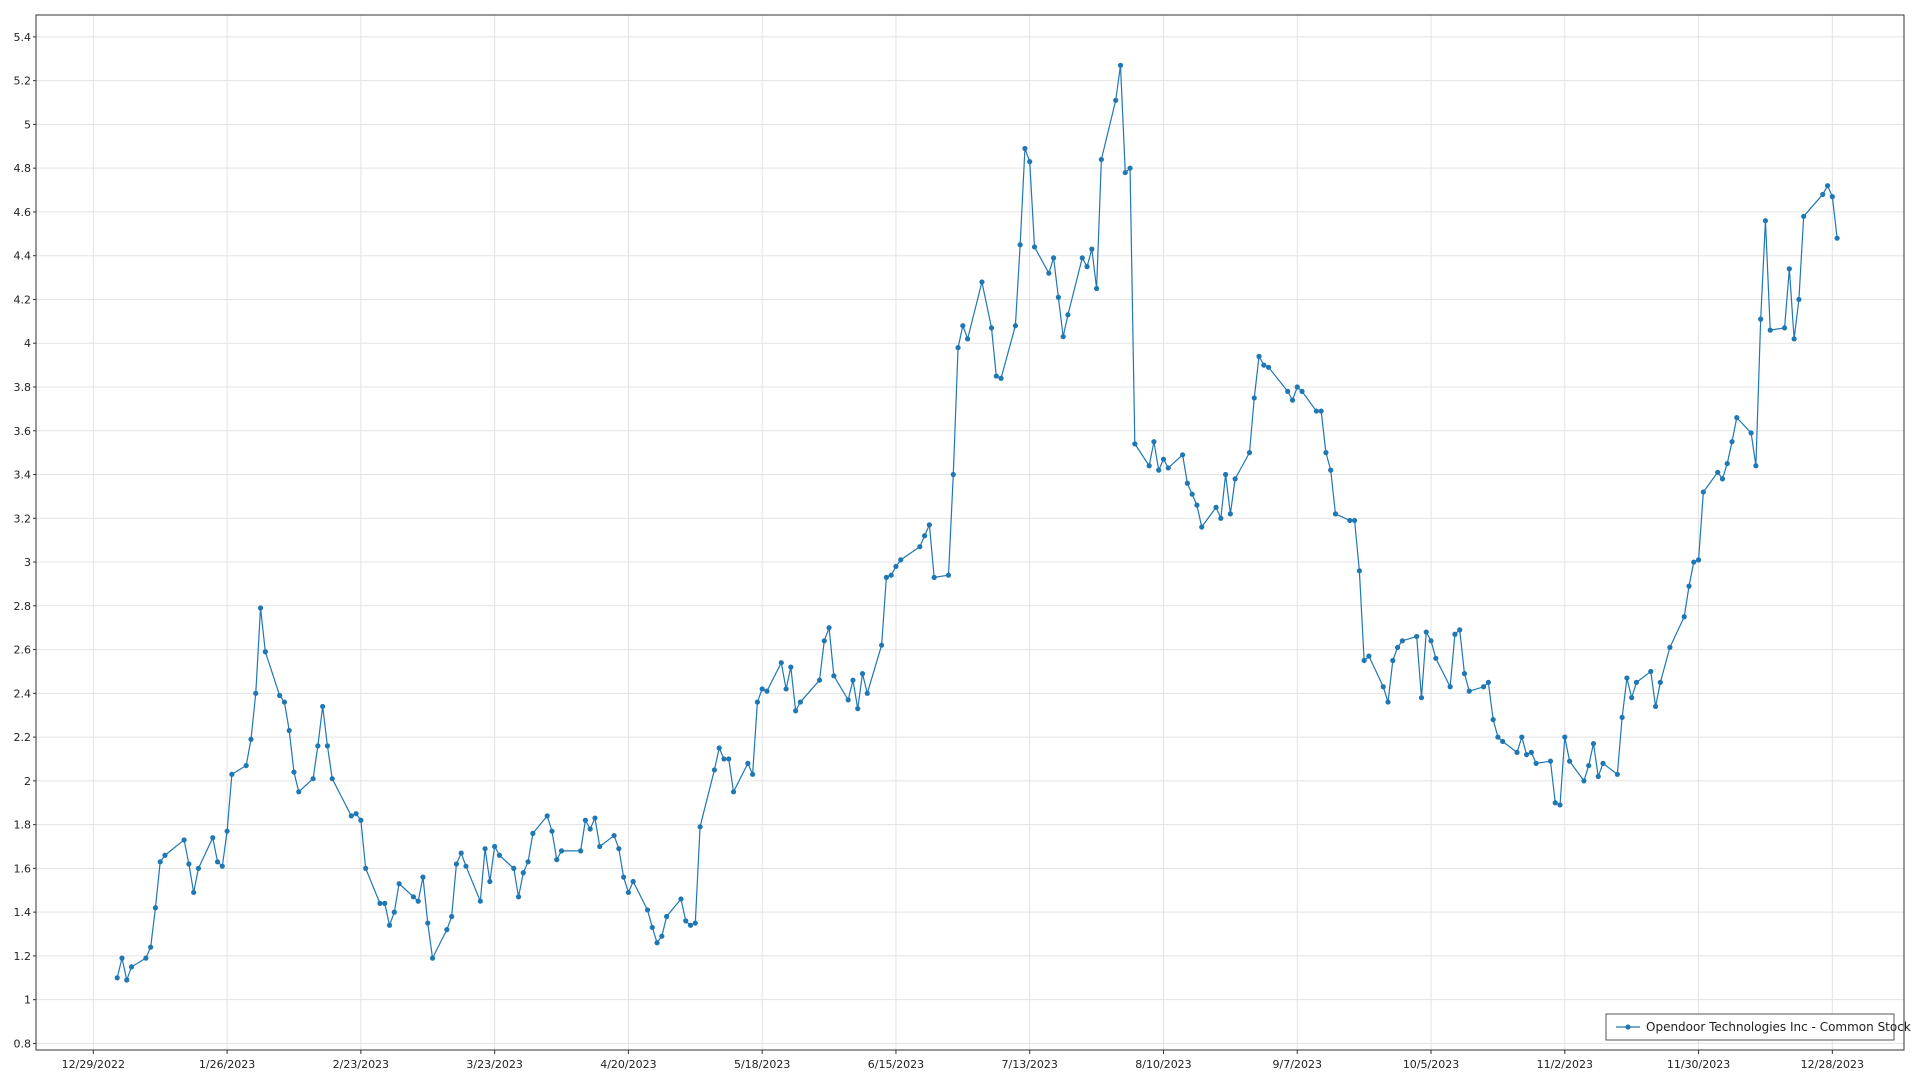 The width and height of the screenshot is (1920, 1080). I want to click on y-tick-label: 3.2, so click(23, 518).